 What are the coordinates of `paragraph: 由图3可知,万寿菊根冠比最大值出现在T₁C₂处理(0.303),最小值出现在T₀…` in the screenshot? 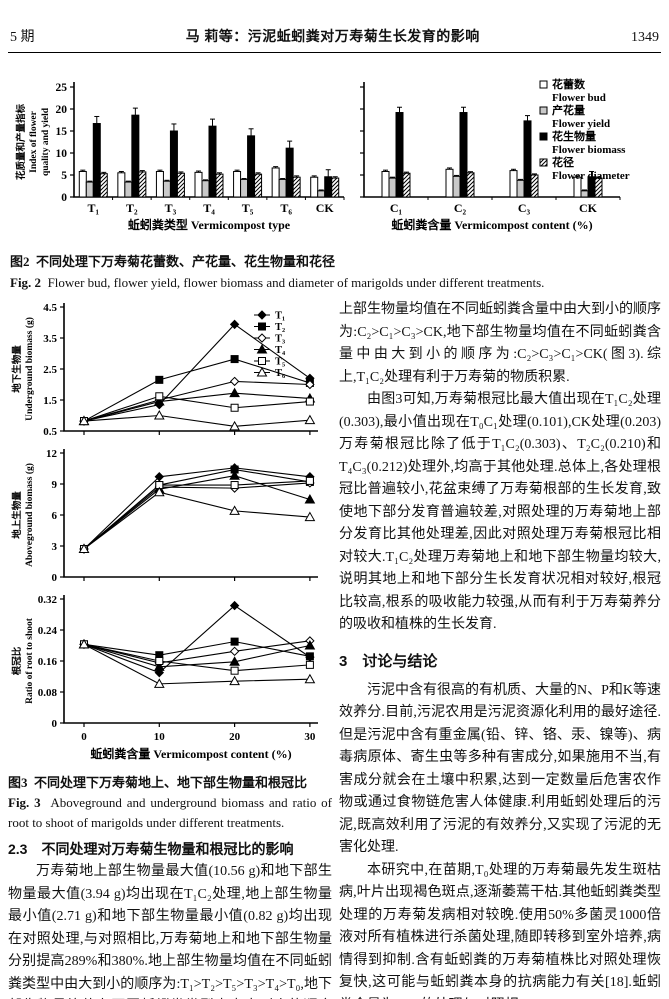 It's located at (500, 512).